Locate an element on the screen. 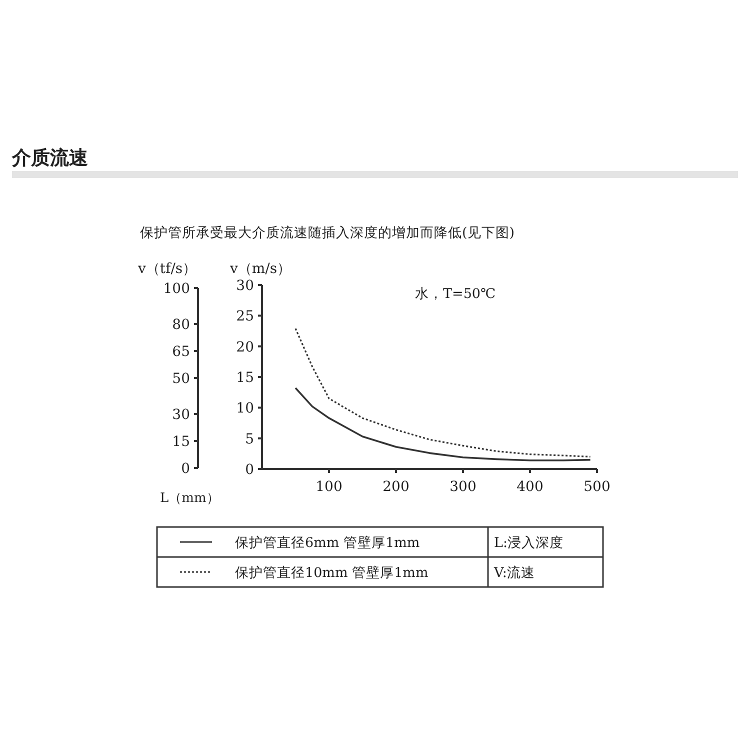 The width and height of the screenshot is (750, 750). y-axis-title: v（m/s） is located at coordinates (260, 269).